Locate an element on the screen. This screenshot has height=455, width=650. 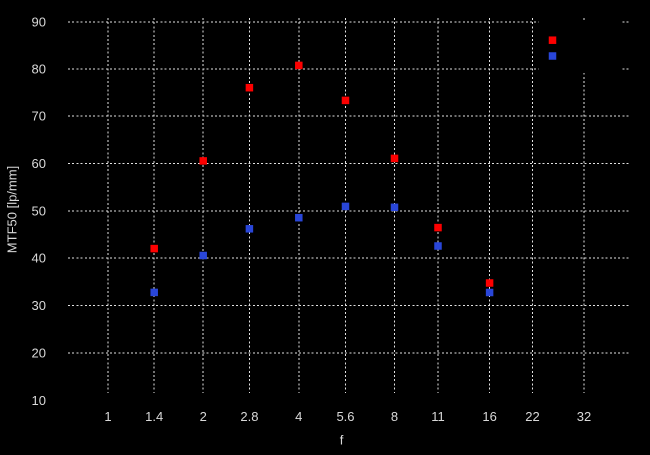
svg-text: 40 is located at coordinates (39, 258).